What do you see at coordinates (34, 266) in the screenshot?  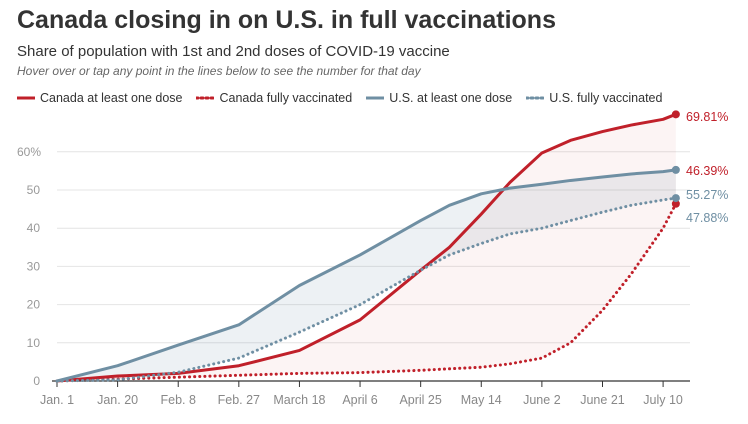 I see `y-tick-label: 30` at bounding box center [34, 266].